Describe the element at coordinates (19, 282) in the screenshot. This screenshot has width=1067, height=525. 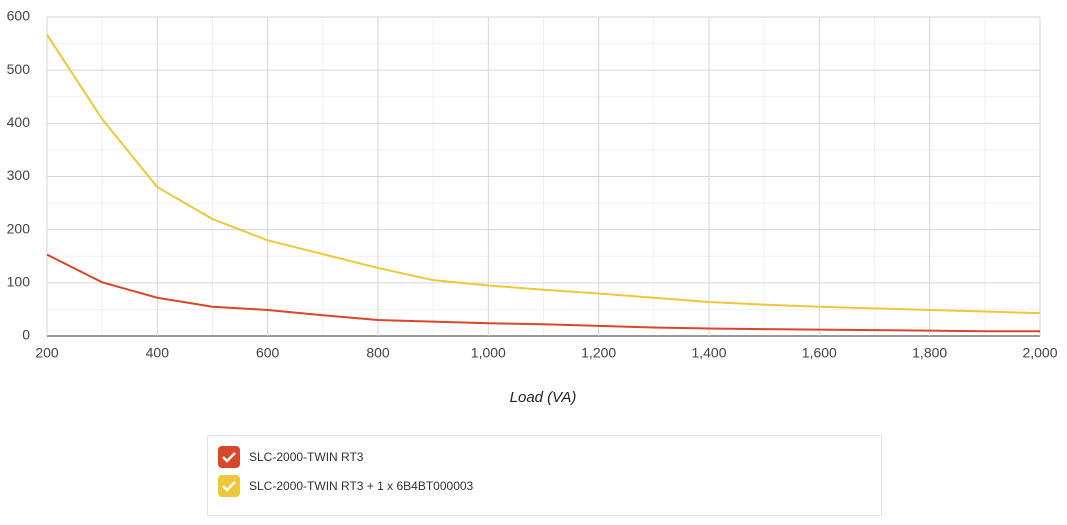
I see `y-tick-label: 100` at that location.